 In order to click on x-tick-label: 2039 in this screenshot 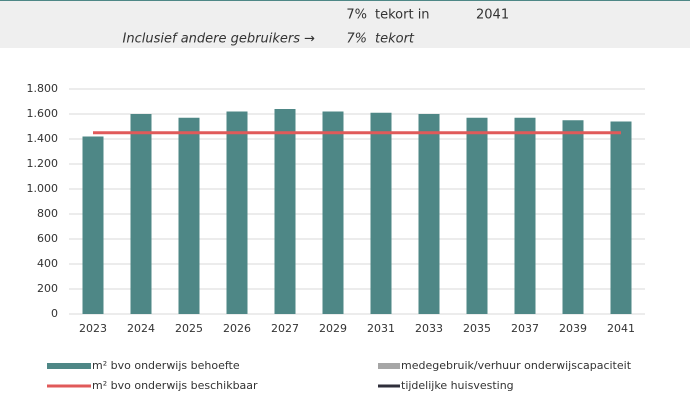, I will do `click(573, 328)`.